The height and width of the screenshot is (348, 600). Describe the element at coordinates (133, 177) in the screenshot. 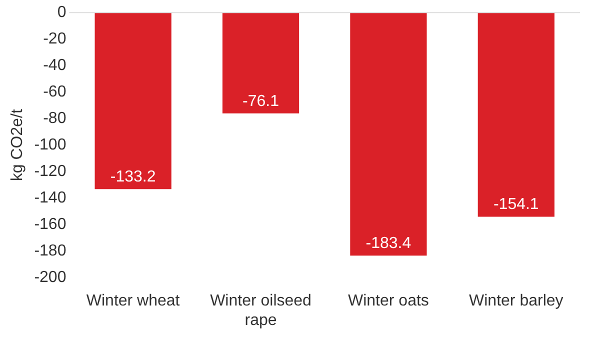

I see `data-label: -133.2` at that location.